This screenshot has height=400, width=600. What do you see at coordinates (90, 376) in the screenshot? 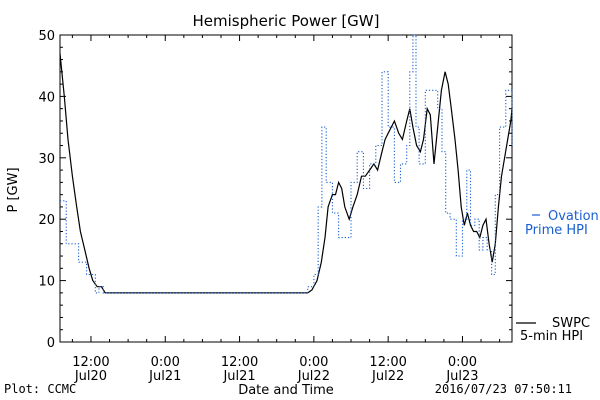
I see `x-tick-date-label: Jul20` at bounding box center [90, 376].